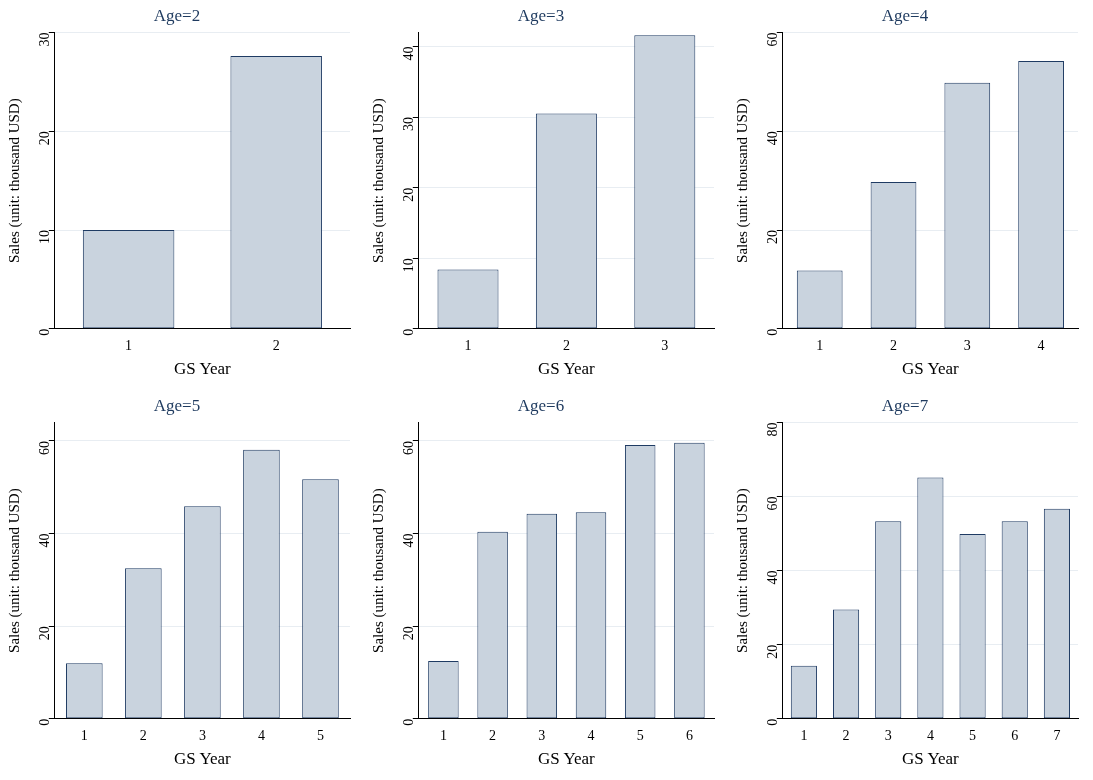  Describe the element at coordinates (905, 15) in the screenshot. I see `chart-title: Age=4` at that location.